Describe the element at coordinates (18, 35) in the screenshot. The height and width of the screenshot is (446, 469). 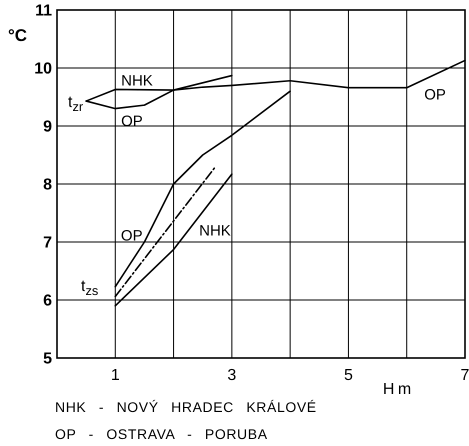
I see `y-axis-title: °C` at that location.